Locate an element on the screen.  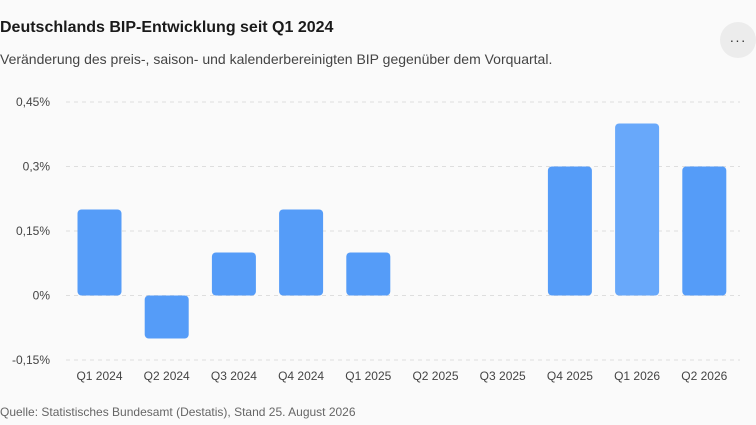
bar-q3-2024 is located at coordinates (233, 274).